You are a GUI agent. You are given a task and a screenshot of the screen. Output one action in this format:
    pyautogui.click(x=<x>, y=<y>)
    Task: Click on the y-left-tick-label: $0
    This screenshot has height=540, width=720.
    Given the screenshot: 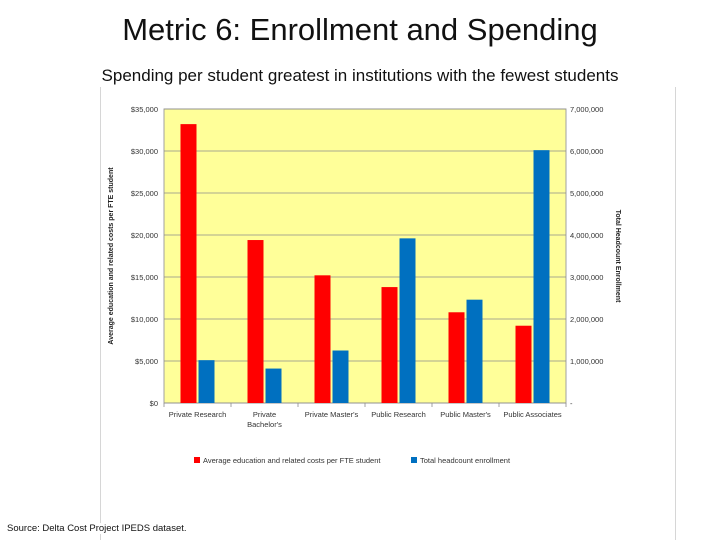 What is the action you would take?
    pyautogui.click(x=154, y=403)
    